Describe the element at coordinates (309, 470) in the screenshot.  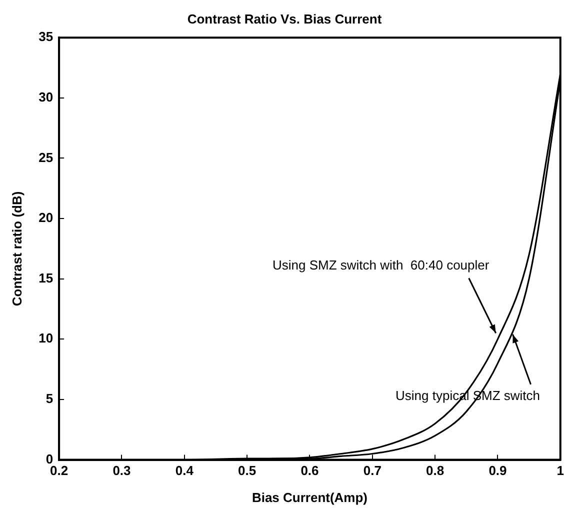
I see `x-tick-label: 0.6` at that location.